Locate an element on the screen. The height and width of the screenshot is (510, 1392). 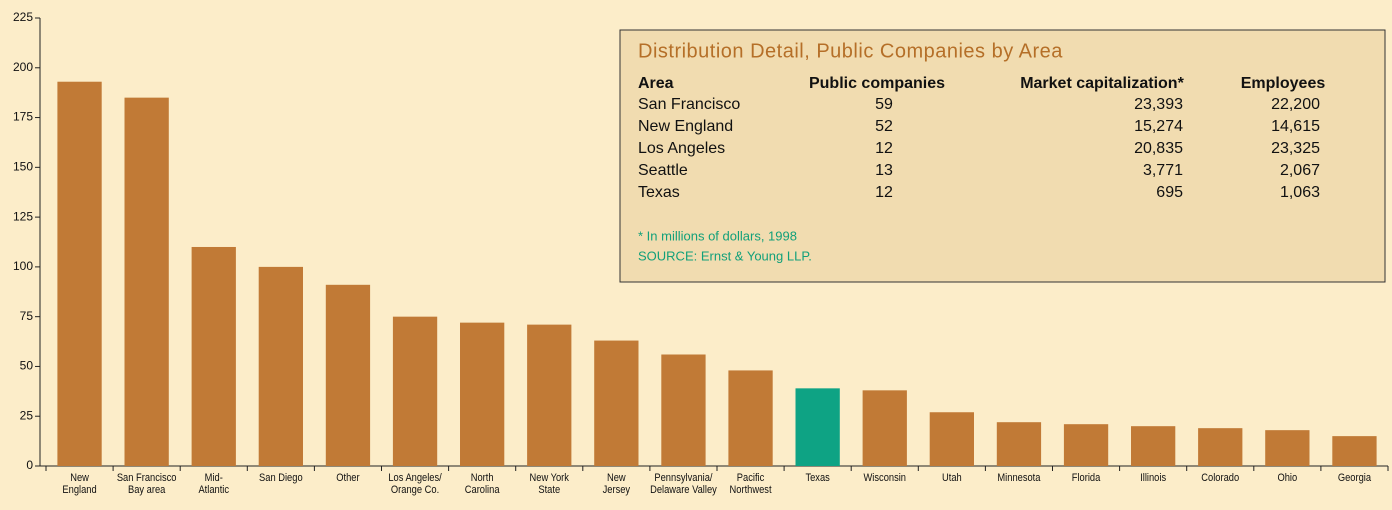
y-tick-label: 50 is located at coordinates (27, 366).